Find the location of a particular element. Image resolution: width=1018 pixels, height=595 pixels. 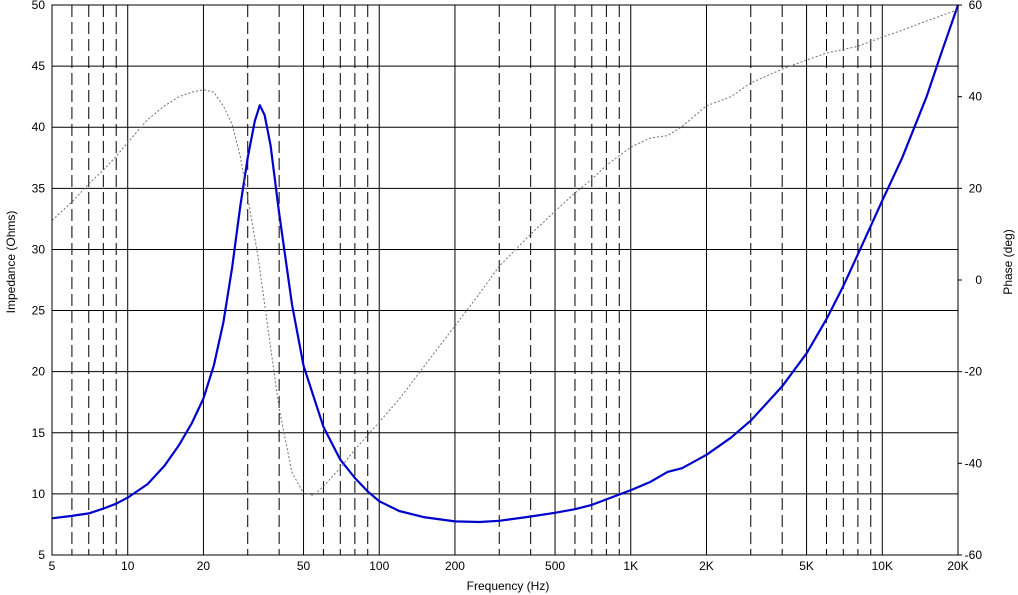

y-tick-label: 25 is located at coordinates (39, 311).